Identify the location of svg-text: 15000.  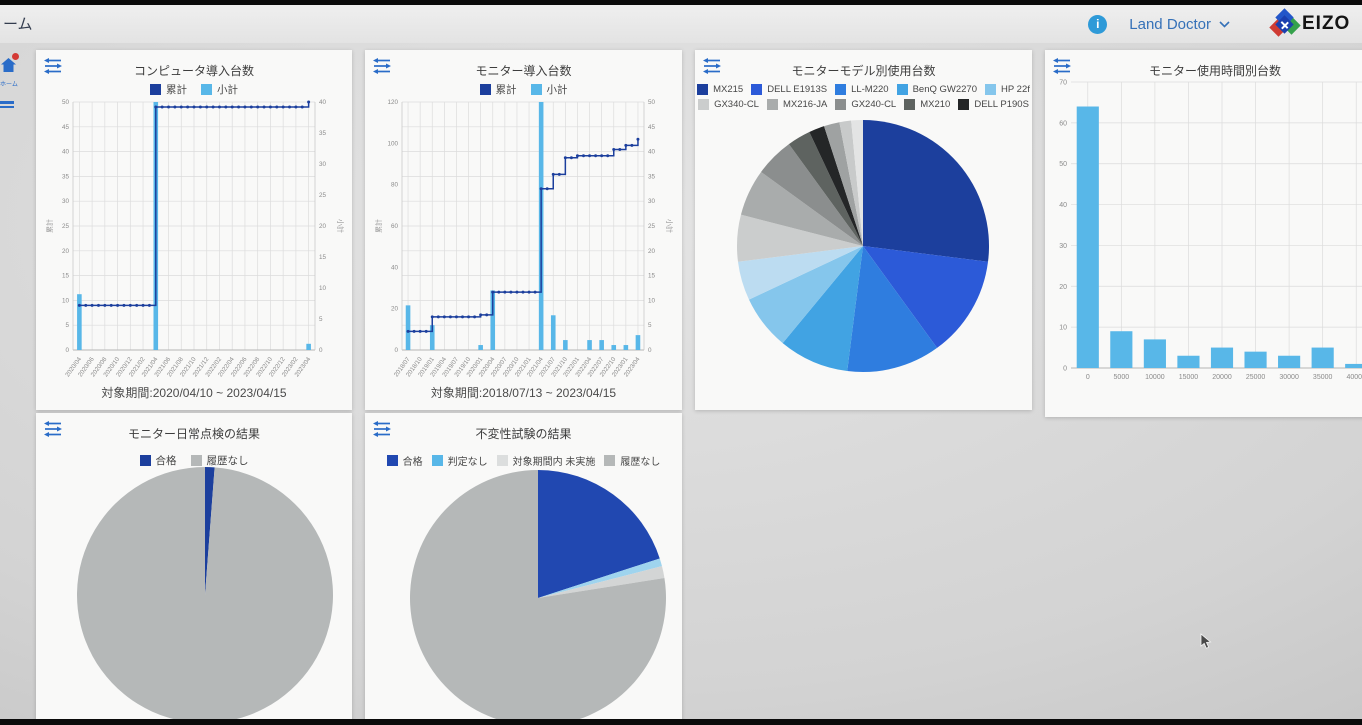
(1189, 377).